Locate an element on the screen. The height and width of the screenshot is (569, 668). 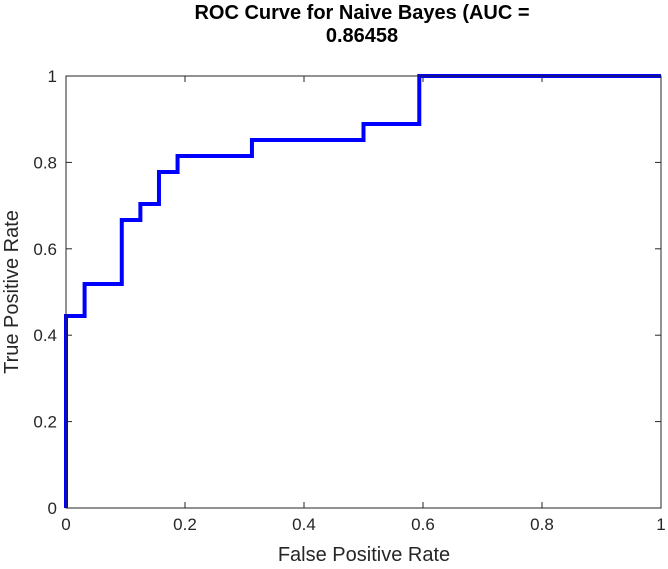
y-tick-label: 0.6 is located at coordinates (45, 249).